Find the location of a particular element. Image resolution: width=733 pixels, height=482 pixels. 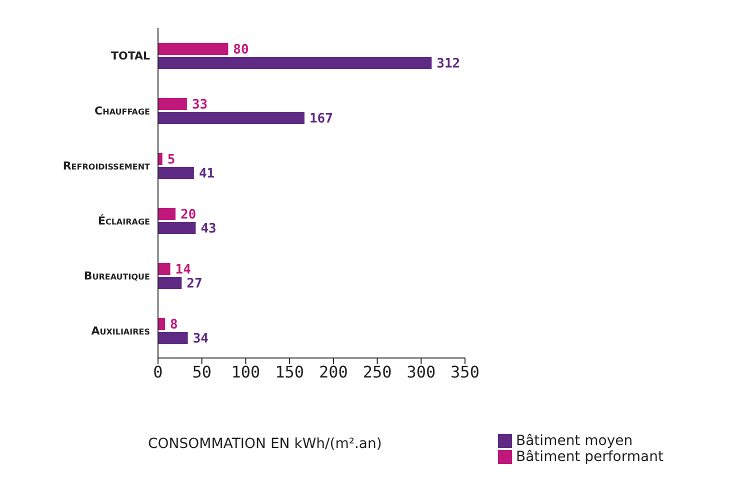

data-label: 20 is located at coordinates (188, 215).